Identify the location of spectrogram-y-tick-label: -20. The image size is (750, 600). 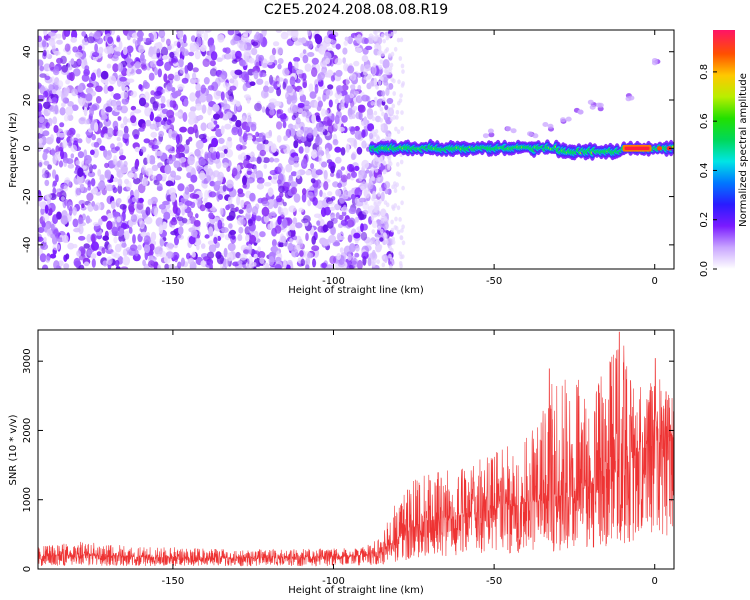
(27, 196).